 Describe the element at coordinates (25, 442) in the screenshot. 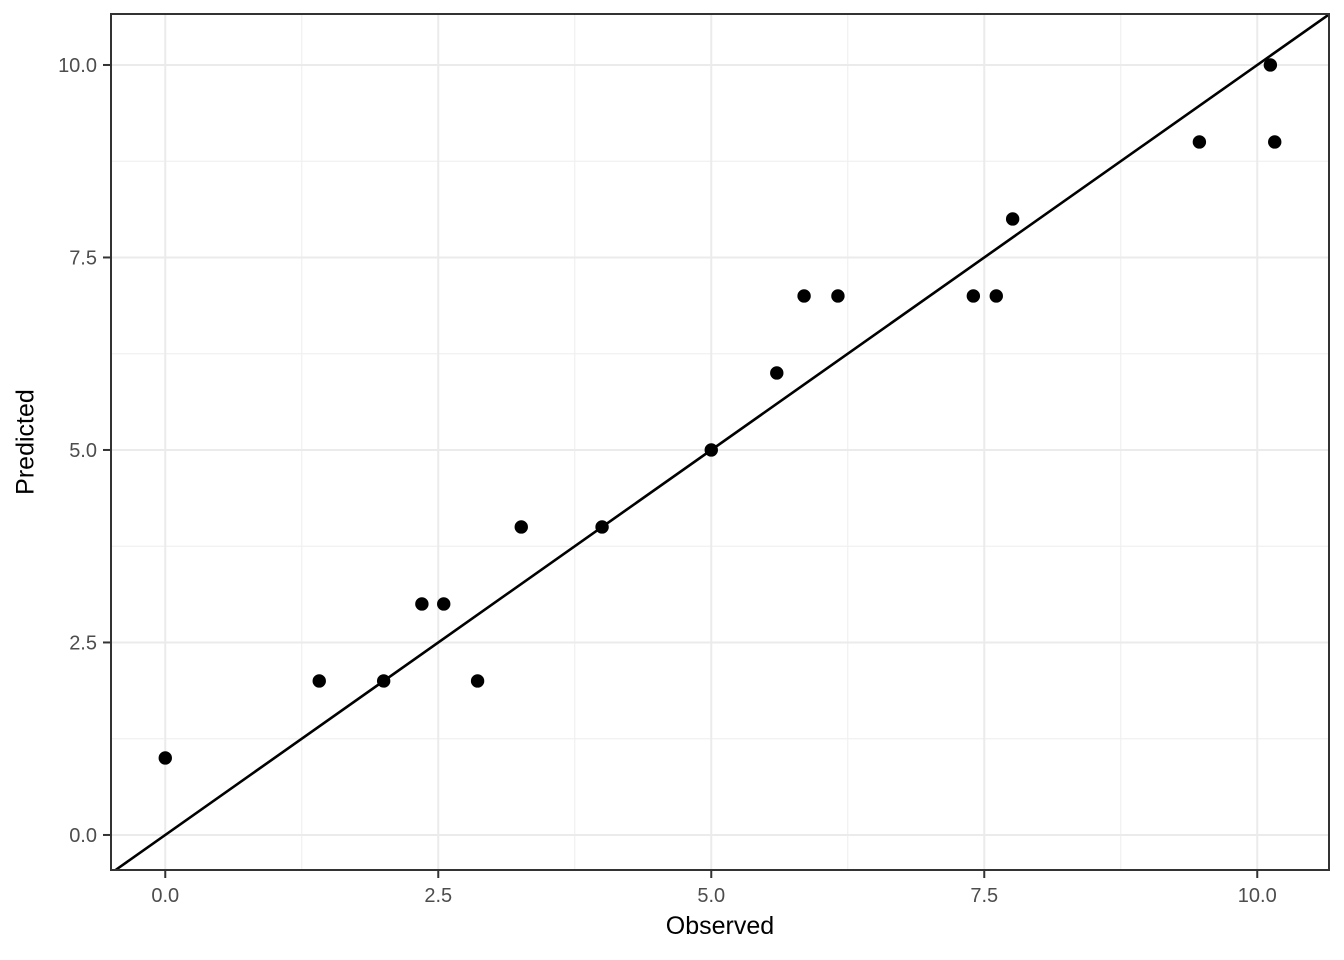

I see `y-axis-title: Predicted` at that location.